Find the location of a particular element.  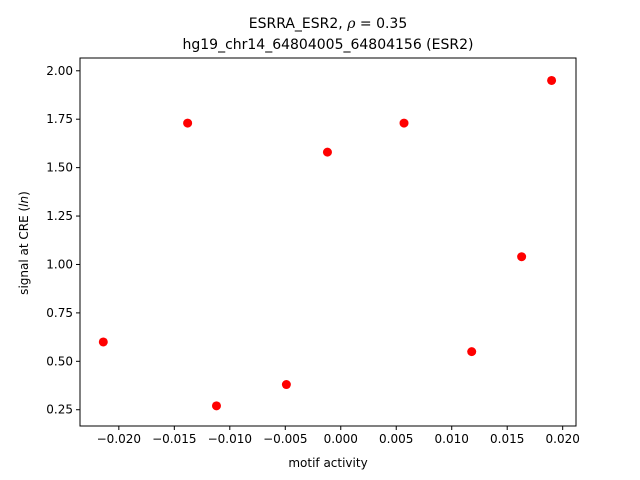

chart-title-line2: hg19_chr14_64804005_64804156 (ESR2) is located at coordinates (328, 45).